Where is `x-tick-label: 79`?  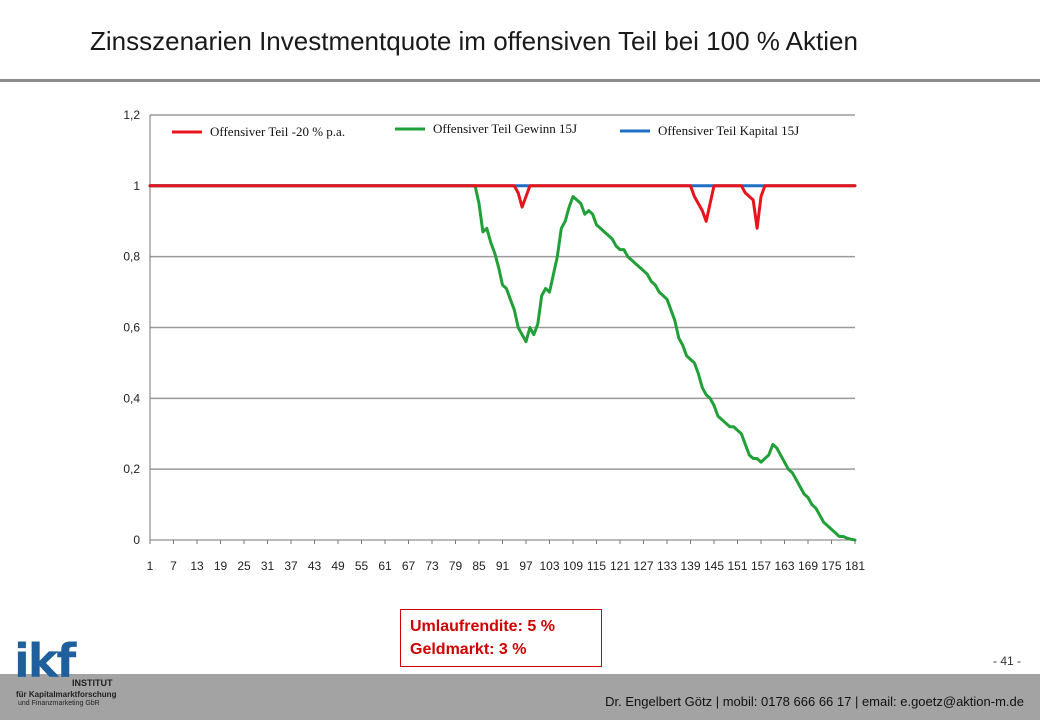
x-tick-label: 79 is located at coordinates (456, 566).